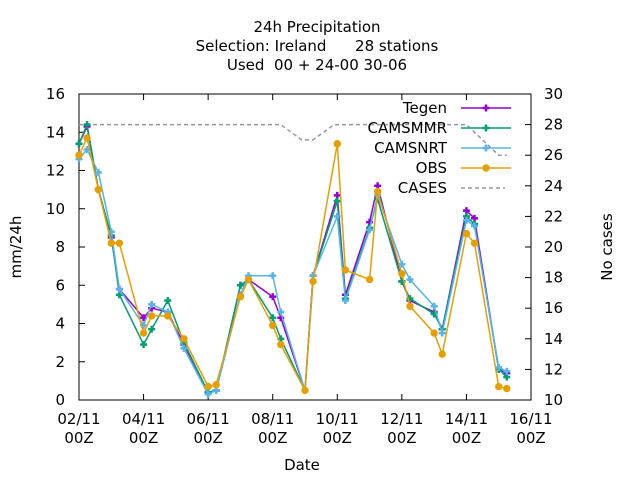 Image resolution: width=640 pixels, height=480 pixels. What do you see at coordinates (431, 168) in the screenshot?
I see `legend-label-obs: OBS` at bounding box center [431, 168].